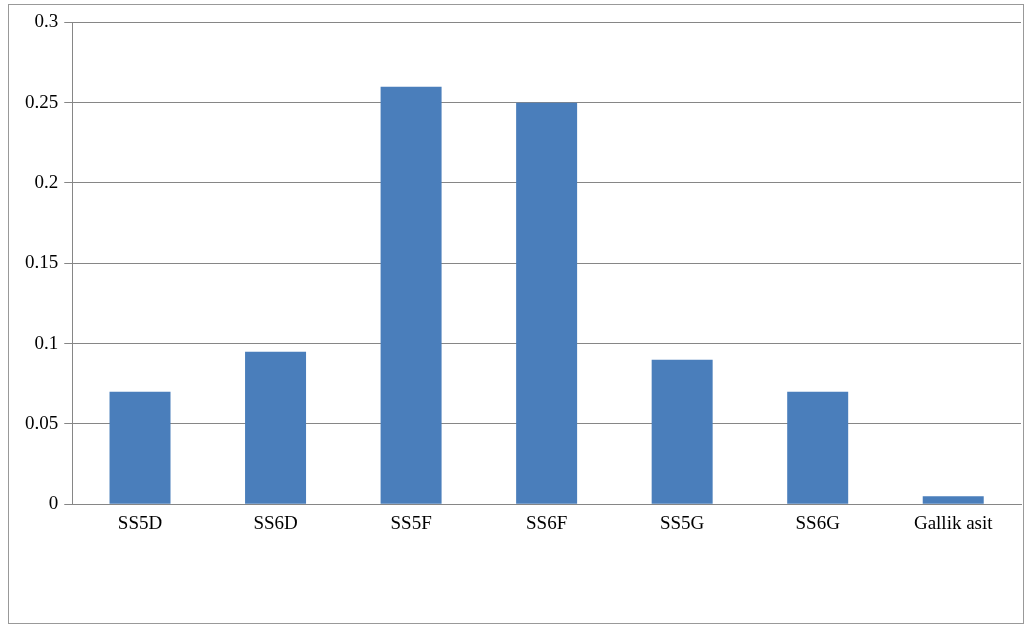 Image resolution: width=1030 pixels, height=628 pixels. I want to click on y-tick-label: 0.05, so click(42, 422).